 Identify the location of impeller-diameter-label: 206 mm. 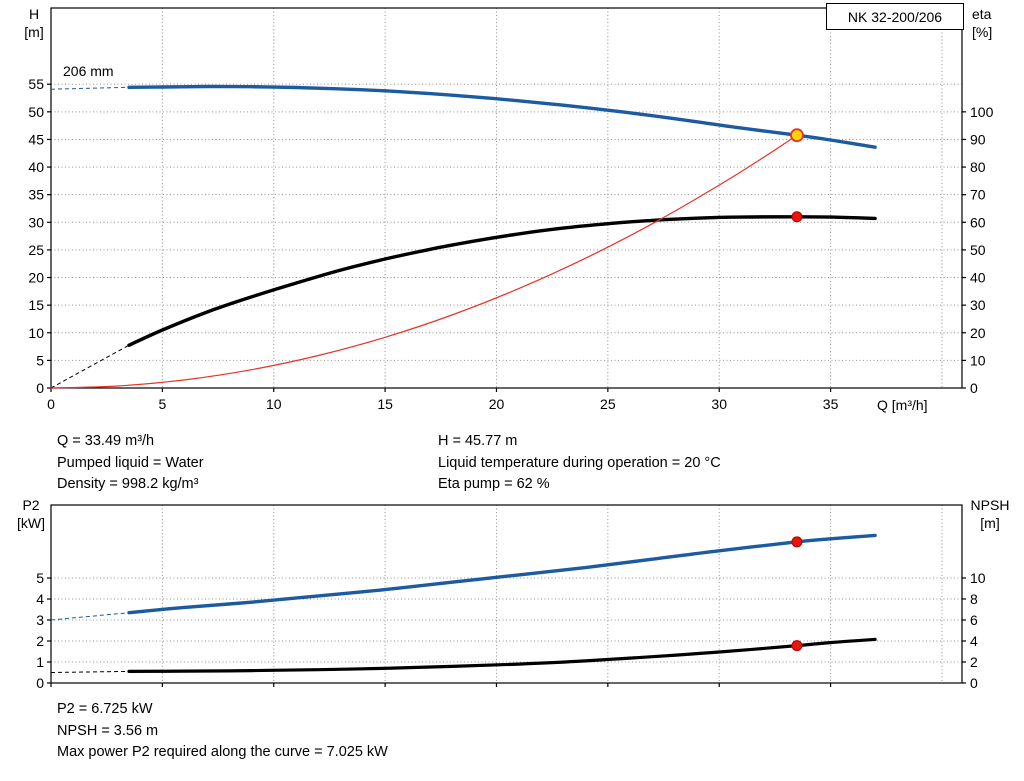
(88, 71).